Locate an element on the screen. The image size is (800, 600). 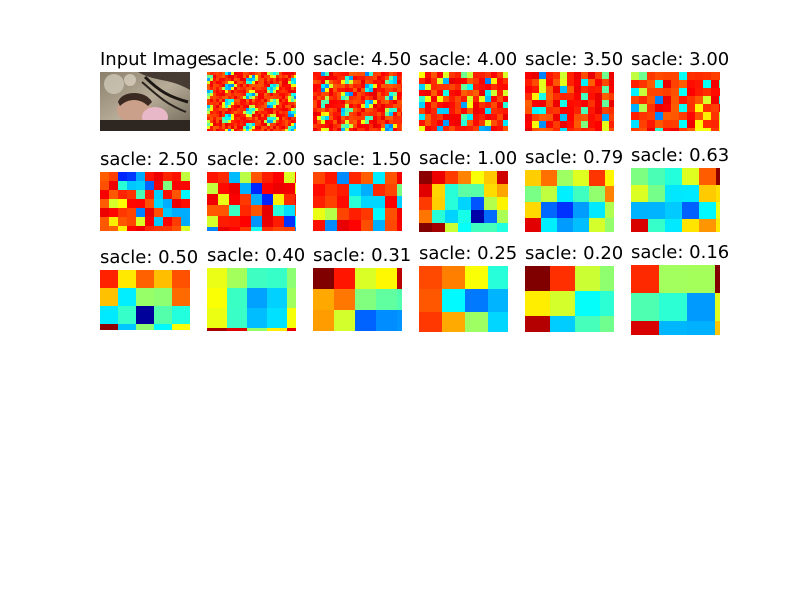
panel-title: sacle: 0.63 is located at coordinates (680, 155).